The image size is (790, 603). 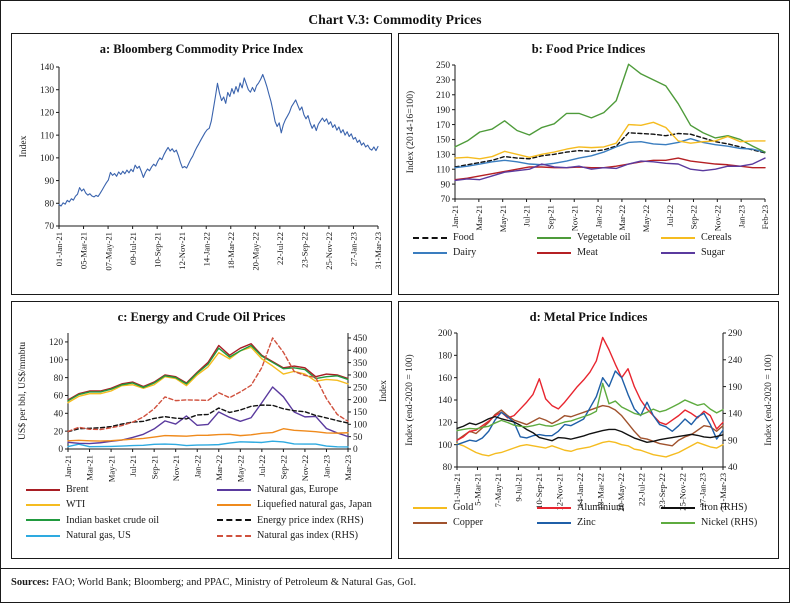 What do you see at coordinates (445, 424) in the screenshot?
I see `svg-text: 120` at bounding box center [445, 424].